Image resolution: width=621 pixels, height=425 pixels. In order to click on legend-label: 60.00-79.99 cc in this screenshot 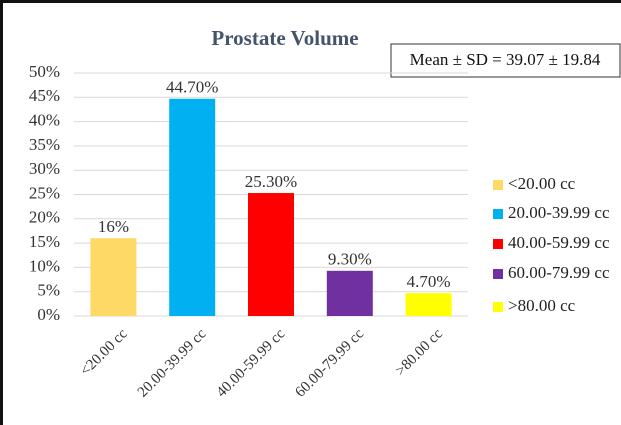, I will do `click(559, 272)`.